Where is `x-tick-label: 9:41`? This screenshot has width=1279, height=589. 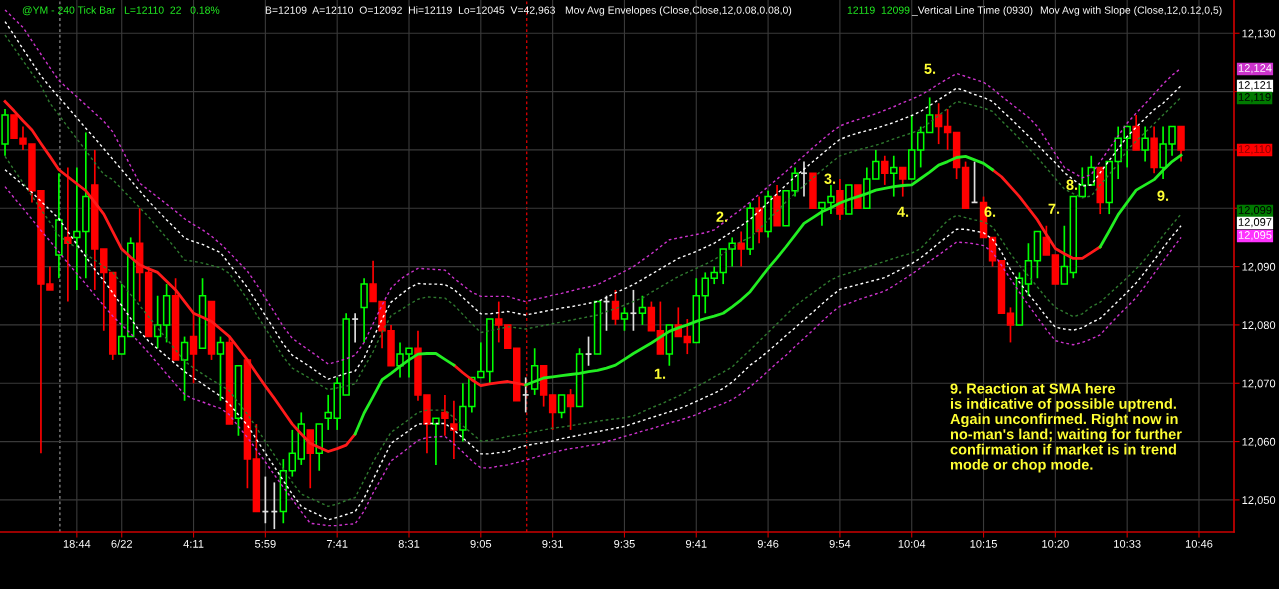 x-tick-label: 9:41 is located at coordinates (696, 543).